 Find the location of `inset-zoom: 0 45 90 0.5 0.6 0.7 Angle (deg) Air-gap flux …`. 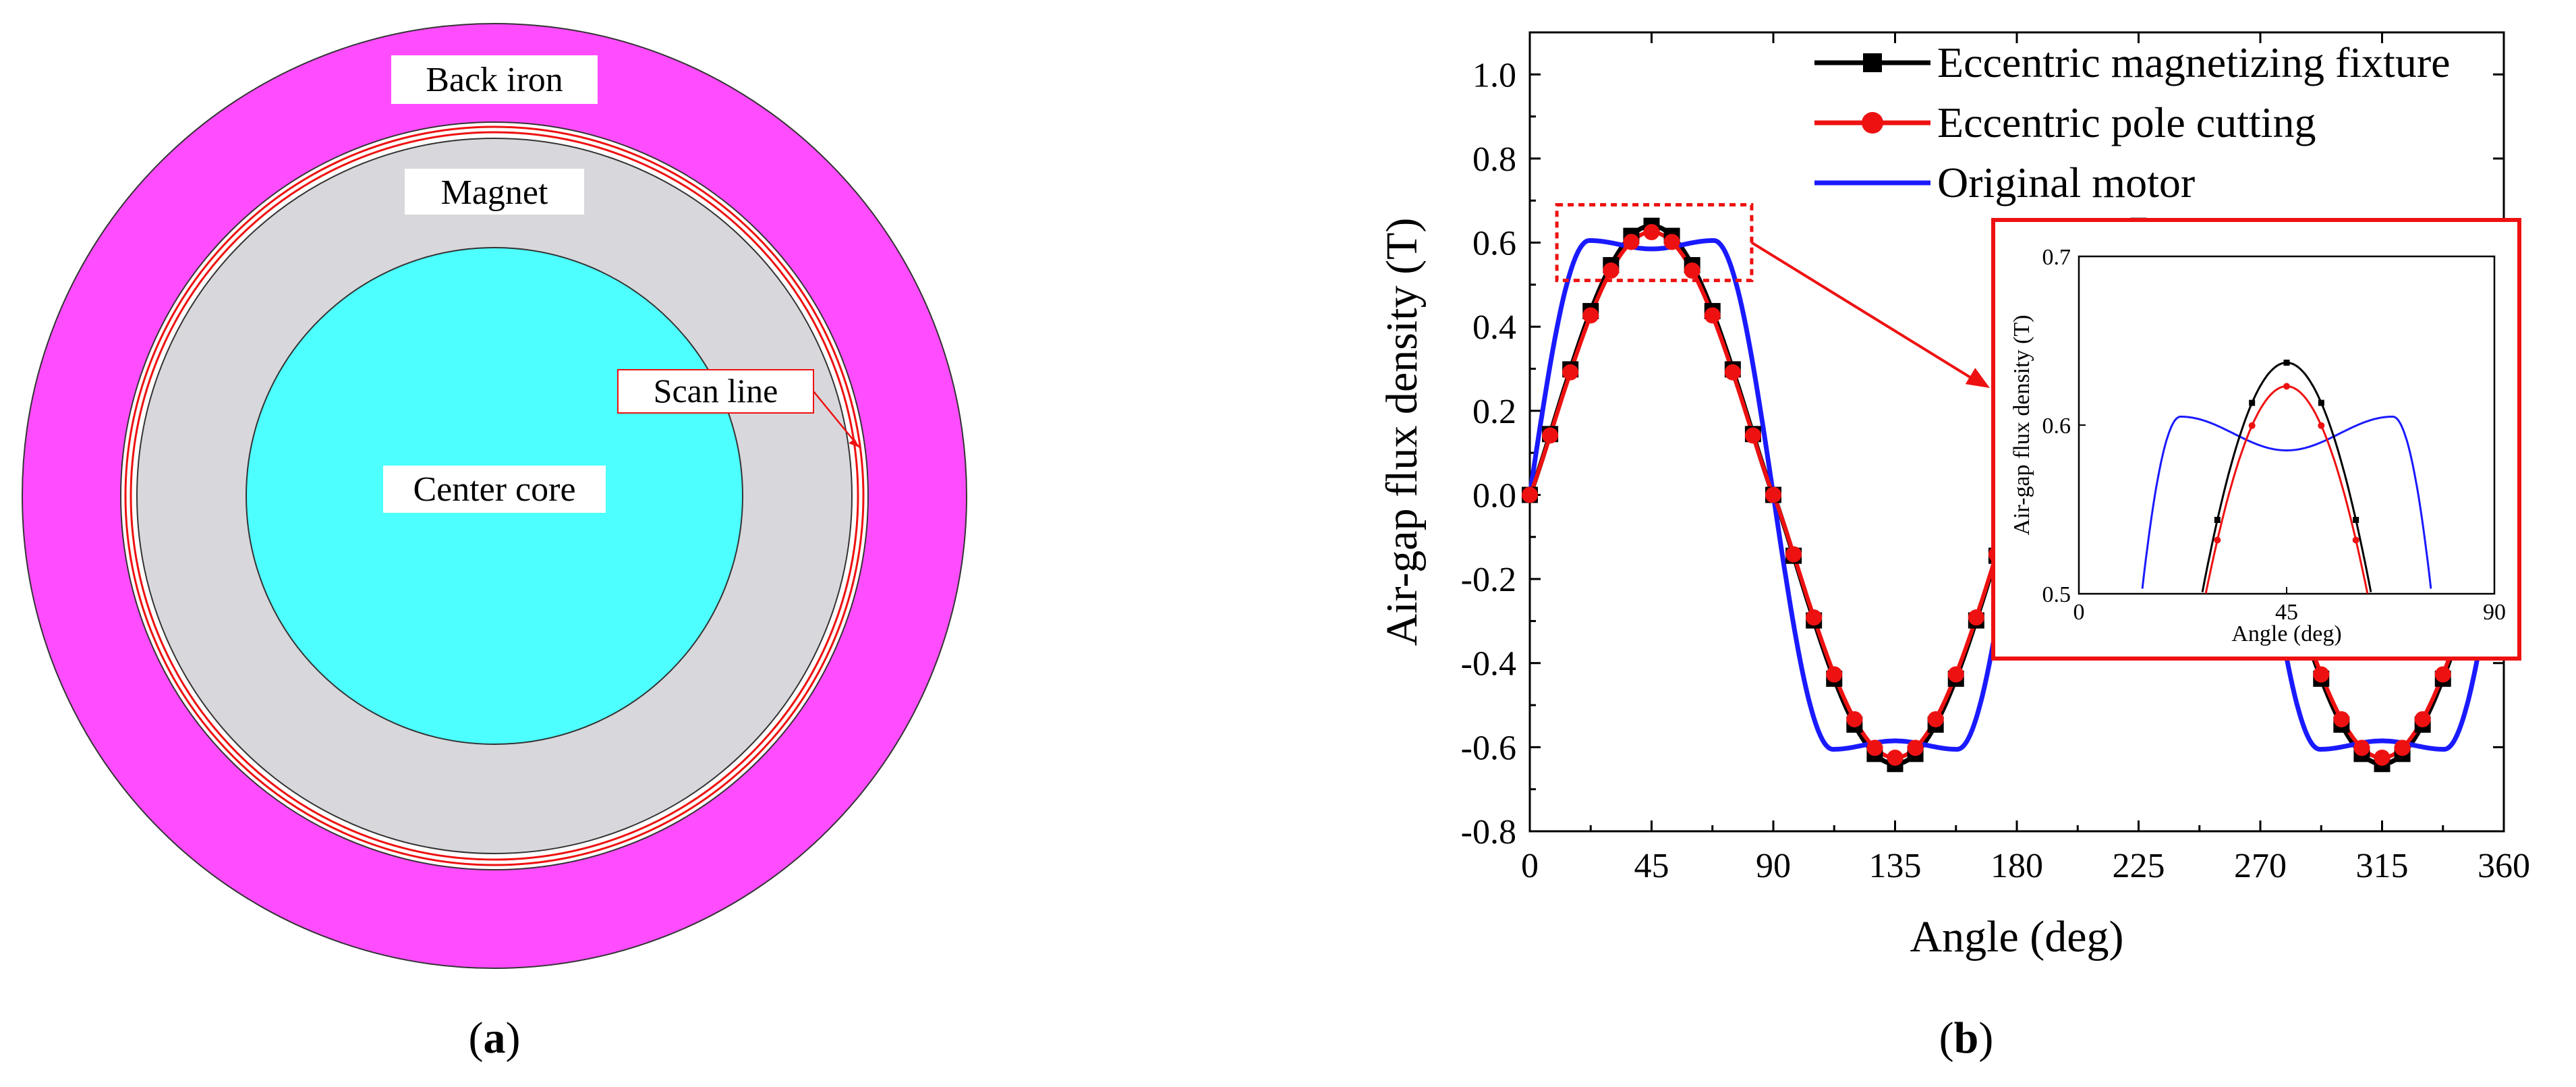

inset-zoom: 0 45 90 0.5 0.6 0.7 Angle (deg) Air-gap flux … is located at coordinates (2256, 440).